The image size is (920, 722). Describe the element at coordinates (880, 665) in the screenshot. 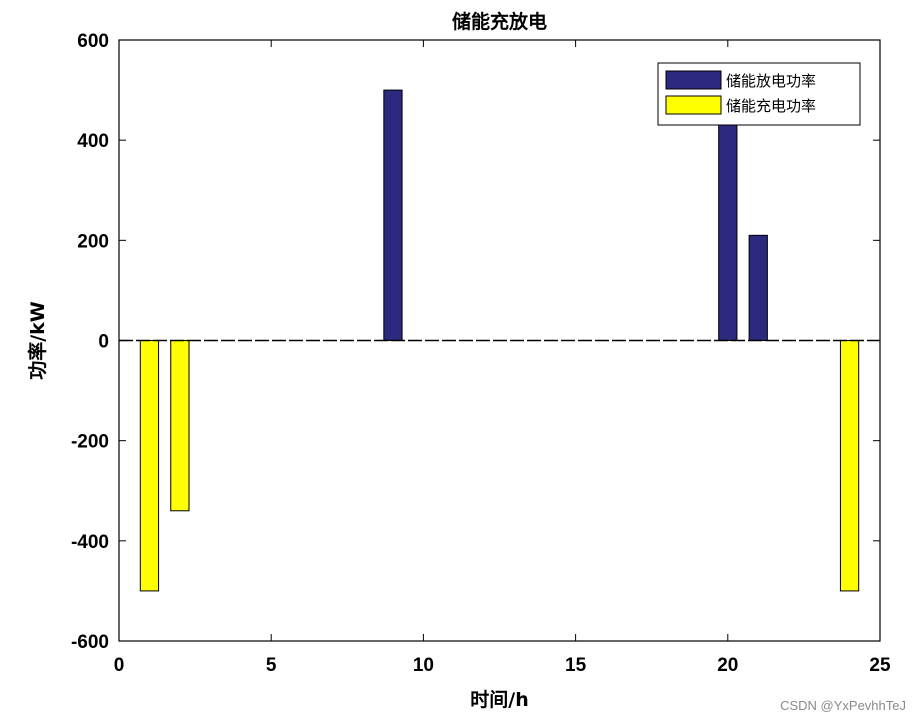

I see `x-tick-label: 25` at that location.